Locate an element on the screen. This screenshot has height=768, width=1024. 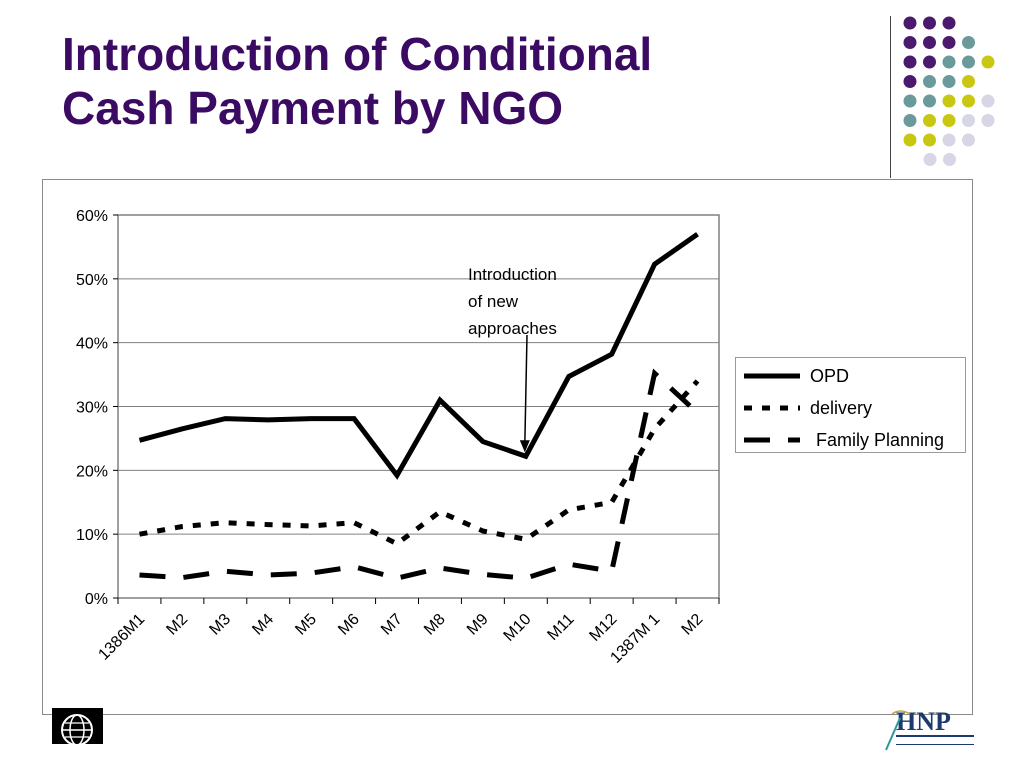
legend-item: OPD is located at coordinates (853, 376).